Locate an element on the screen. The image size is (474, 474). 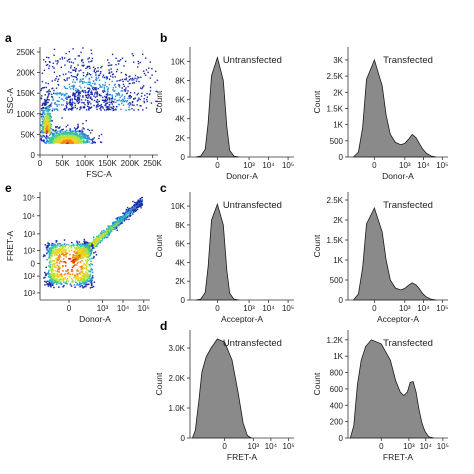
y-tick-label: 0 is located at coordinates (341, 157).